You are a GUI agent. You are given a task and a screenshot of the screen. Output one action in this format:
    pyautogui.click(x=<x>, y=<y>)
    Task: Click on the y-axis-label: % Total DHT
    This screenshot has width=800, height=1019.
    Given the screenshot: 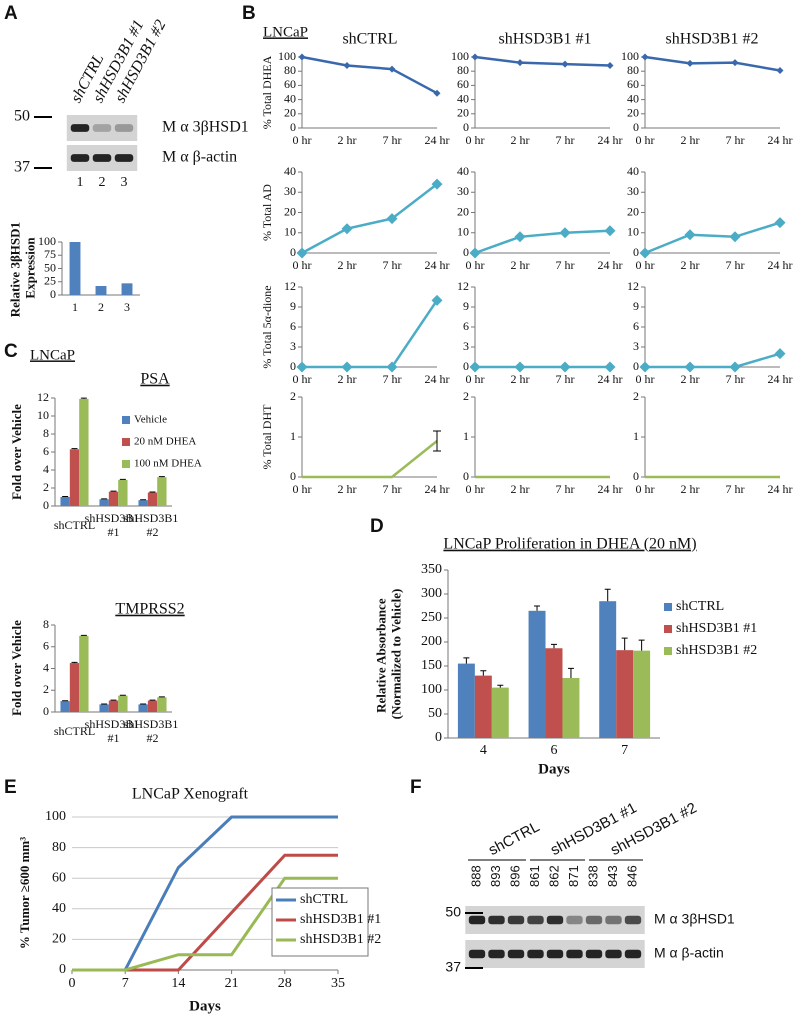 What is the action you would take?
    pyautogui.click(x=267, y=437)
    